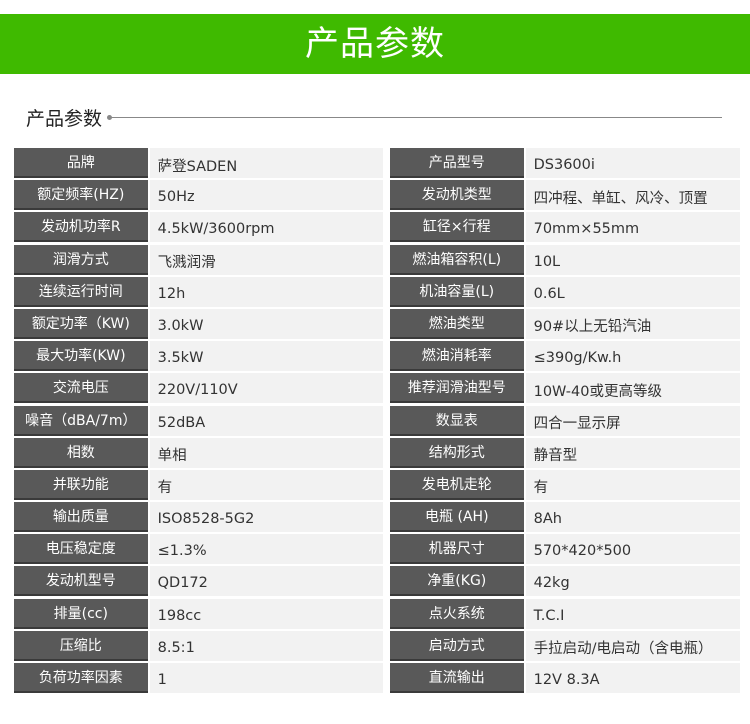  I want to click on spec-value: T.C.I, so click(633, 613).